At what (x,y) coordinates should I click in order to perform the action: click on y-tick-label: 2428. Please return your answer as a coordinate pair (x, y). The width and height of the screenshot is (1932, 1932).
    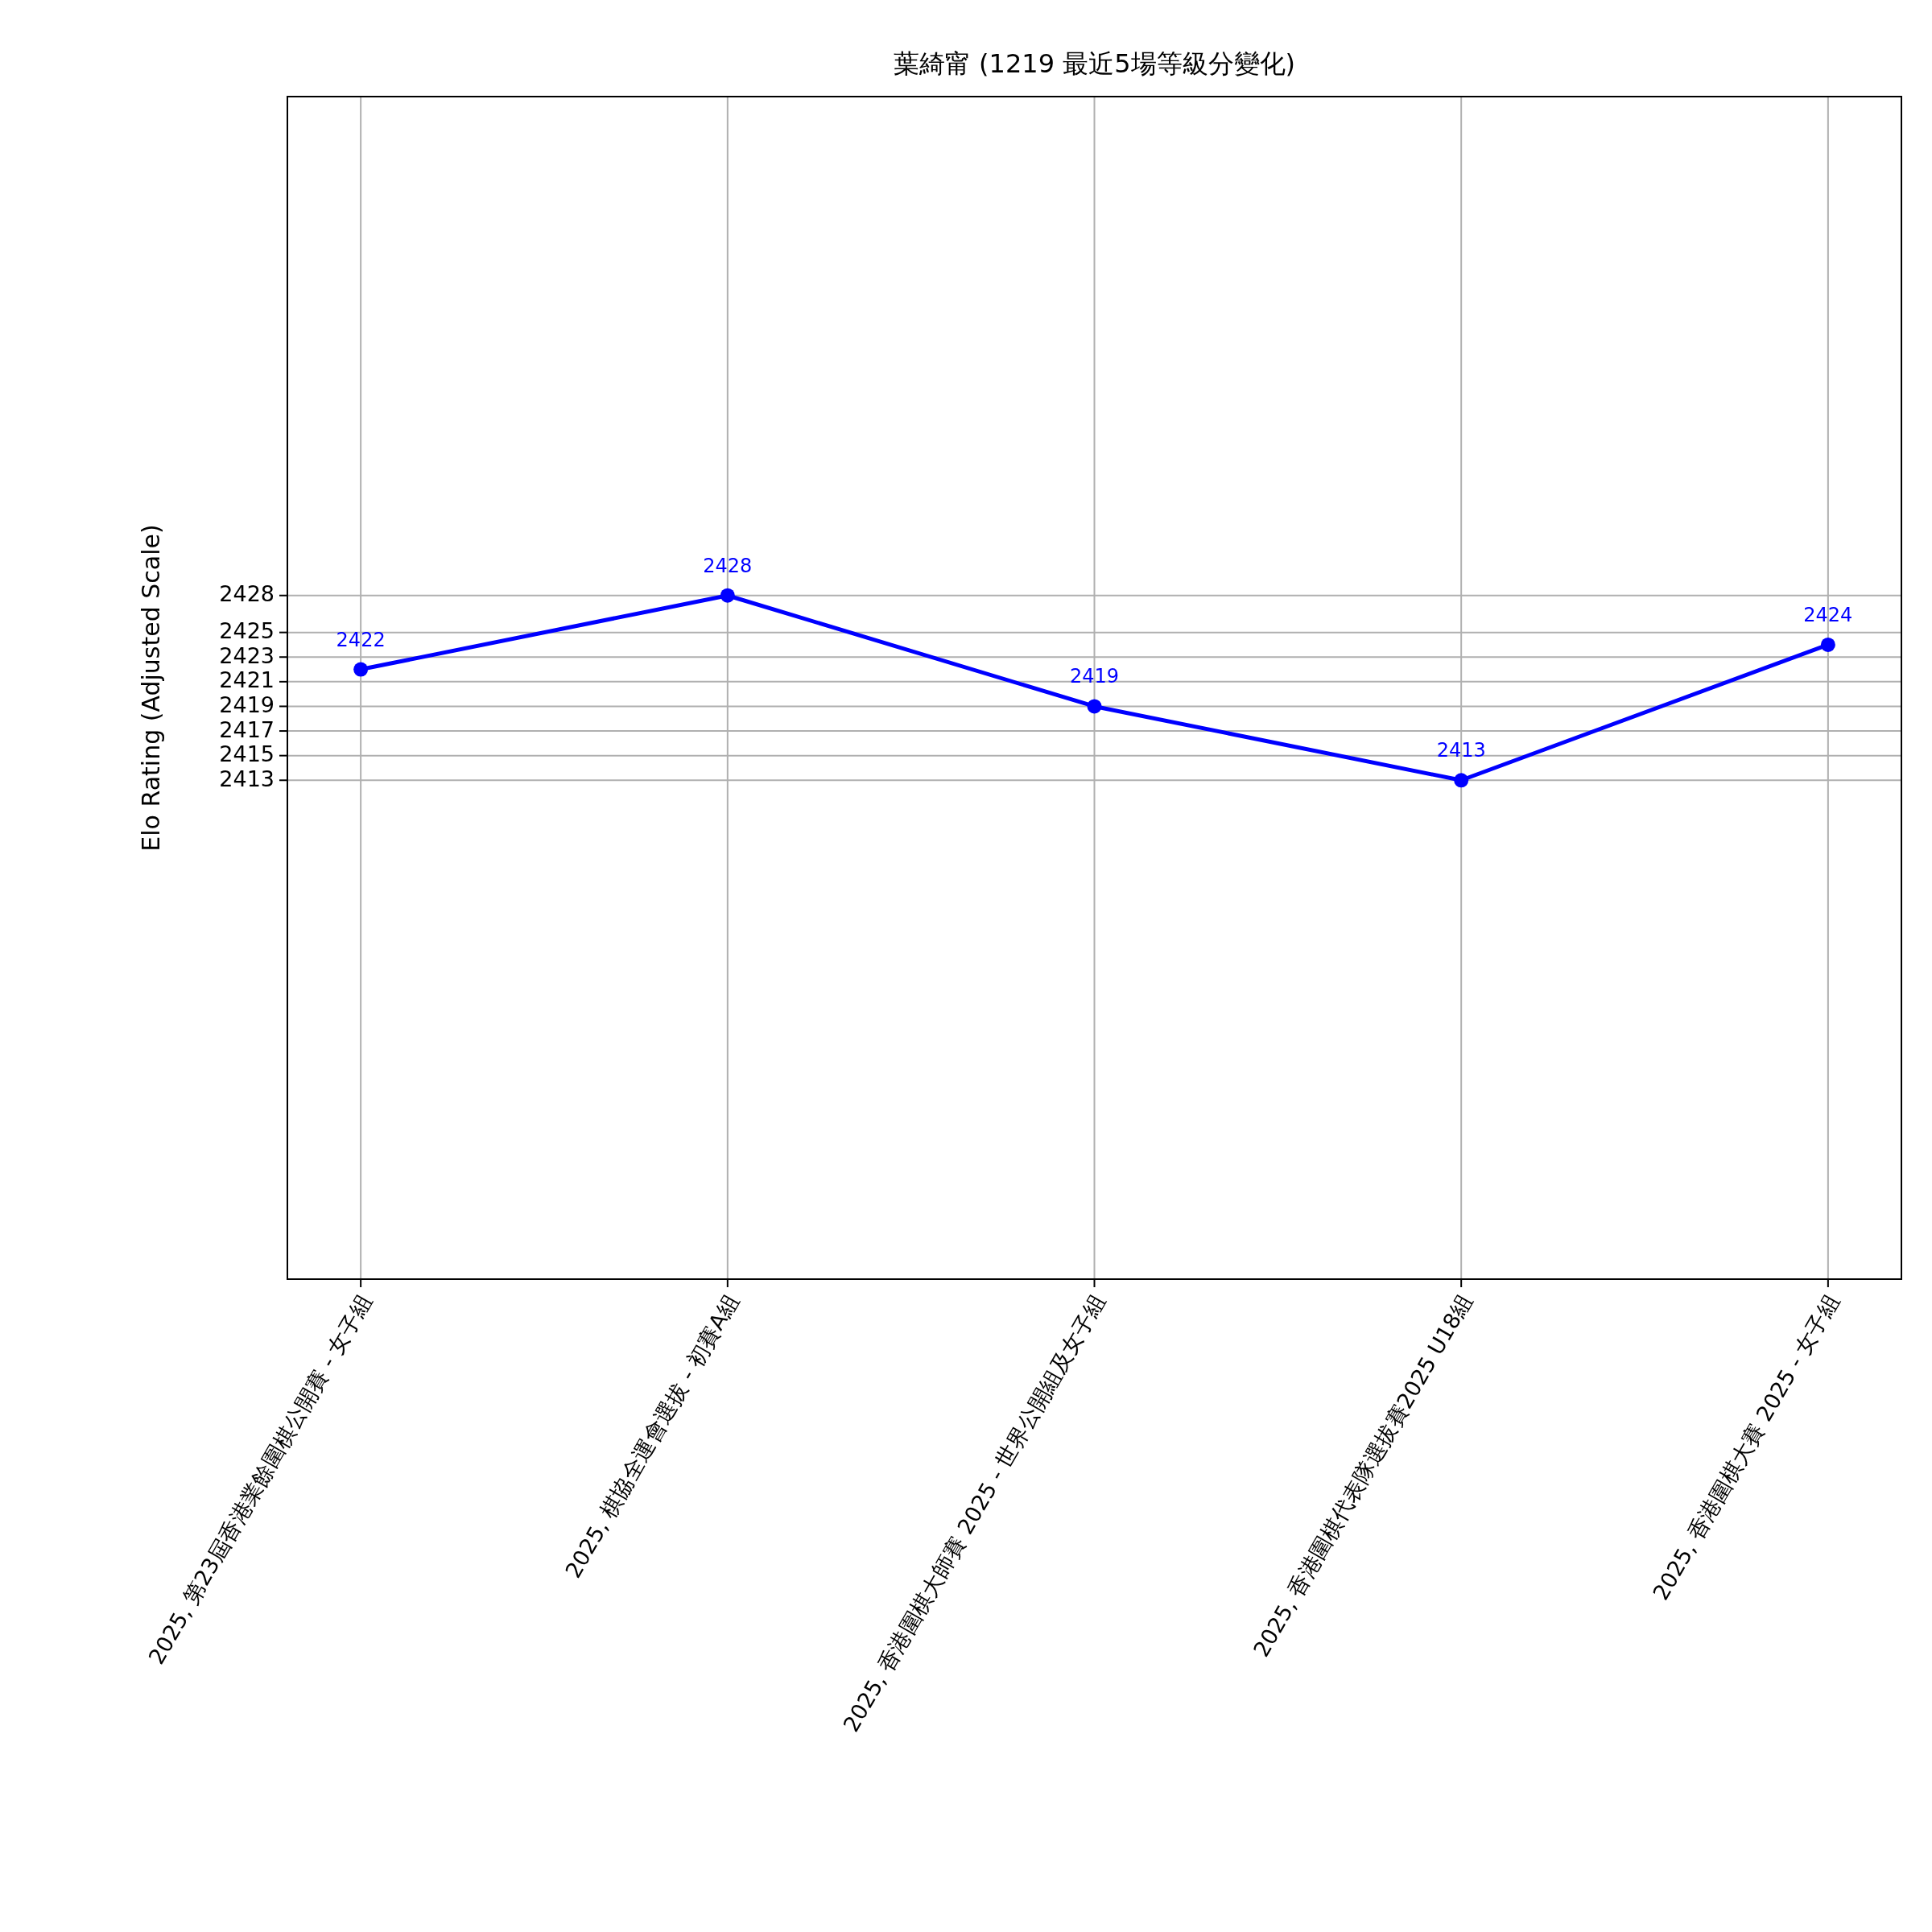
    Looking at the image, I should click on (247, 594).